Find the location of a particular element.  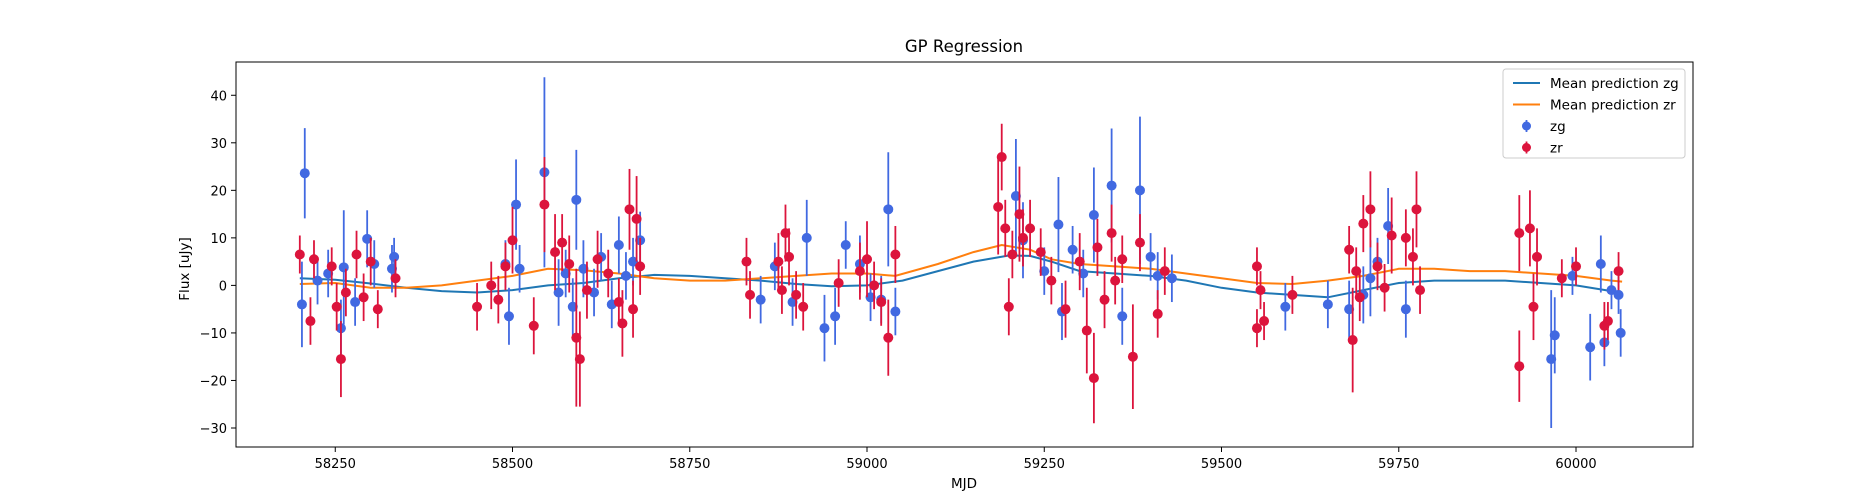

legend-entry: Mean prediction zr is located at coordinates (1594, 106).